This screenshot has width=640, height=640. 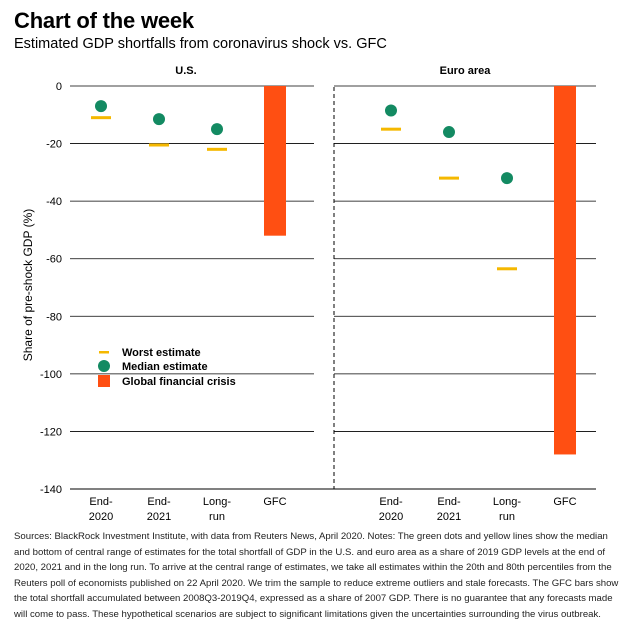 I want to click on y-tick-label: -100, so click(x=51, y=375).